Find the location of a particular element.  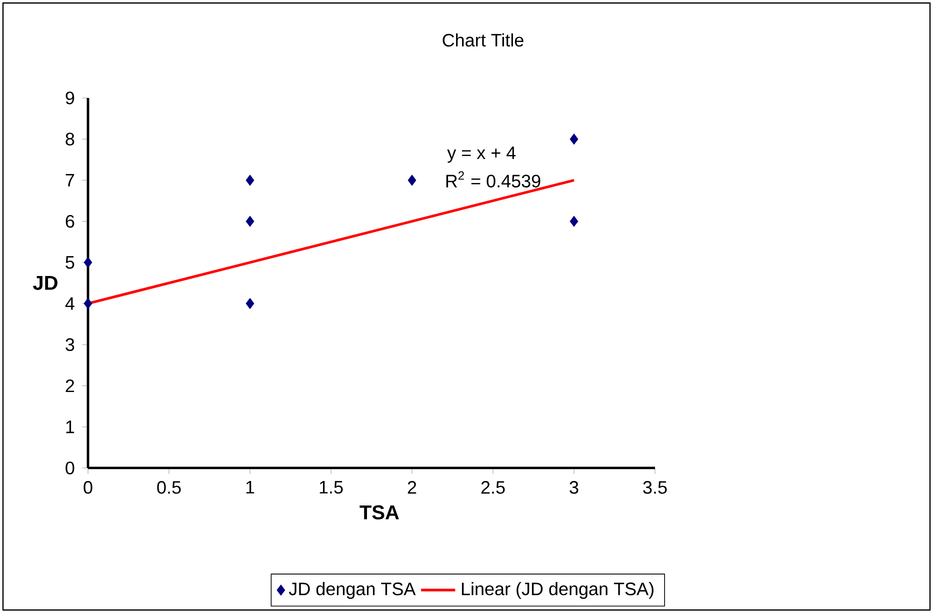

y-tick-label: 0 is located at coordinates (70, 468).